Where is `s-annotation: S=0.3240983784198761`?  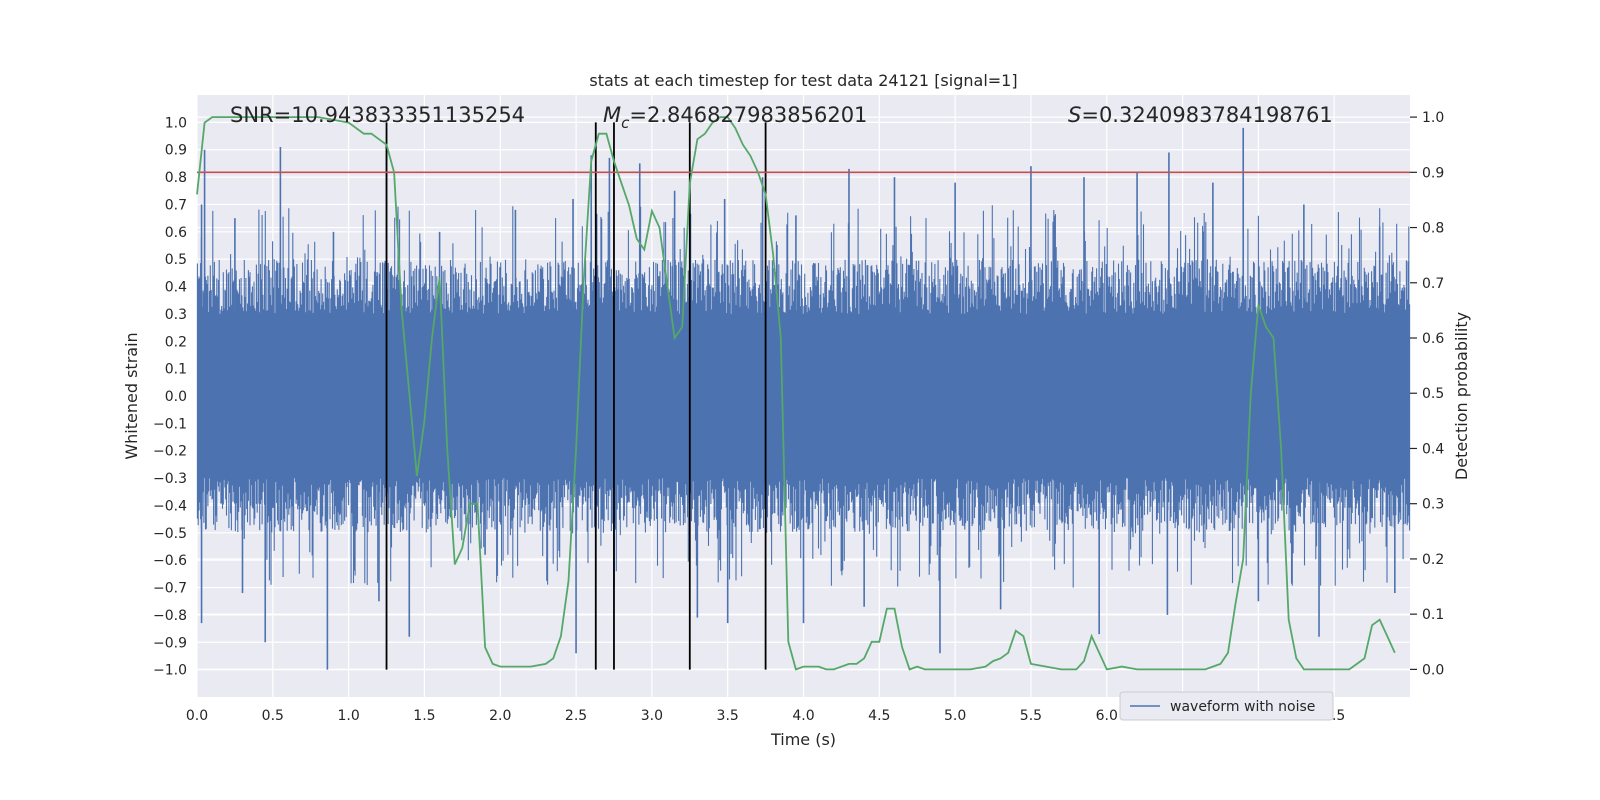
s-annotation: S=0.3240983784198761 is located at coordinates (1200, 115).